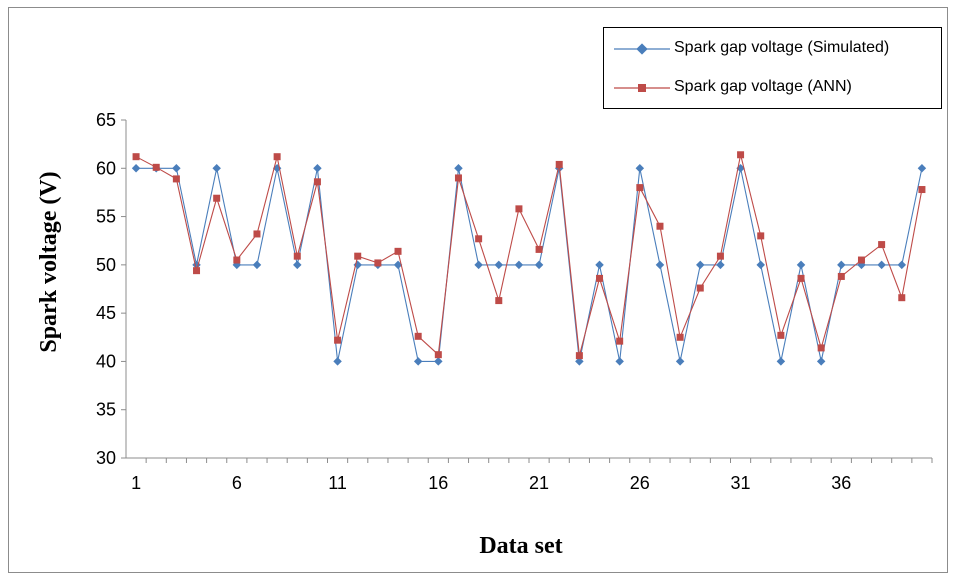  Describe the element at coordinates (106, 410) in the screenshot. I see `y-tick-label: 35` at that location.